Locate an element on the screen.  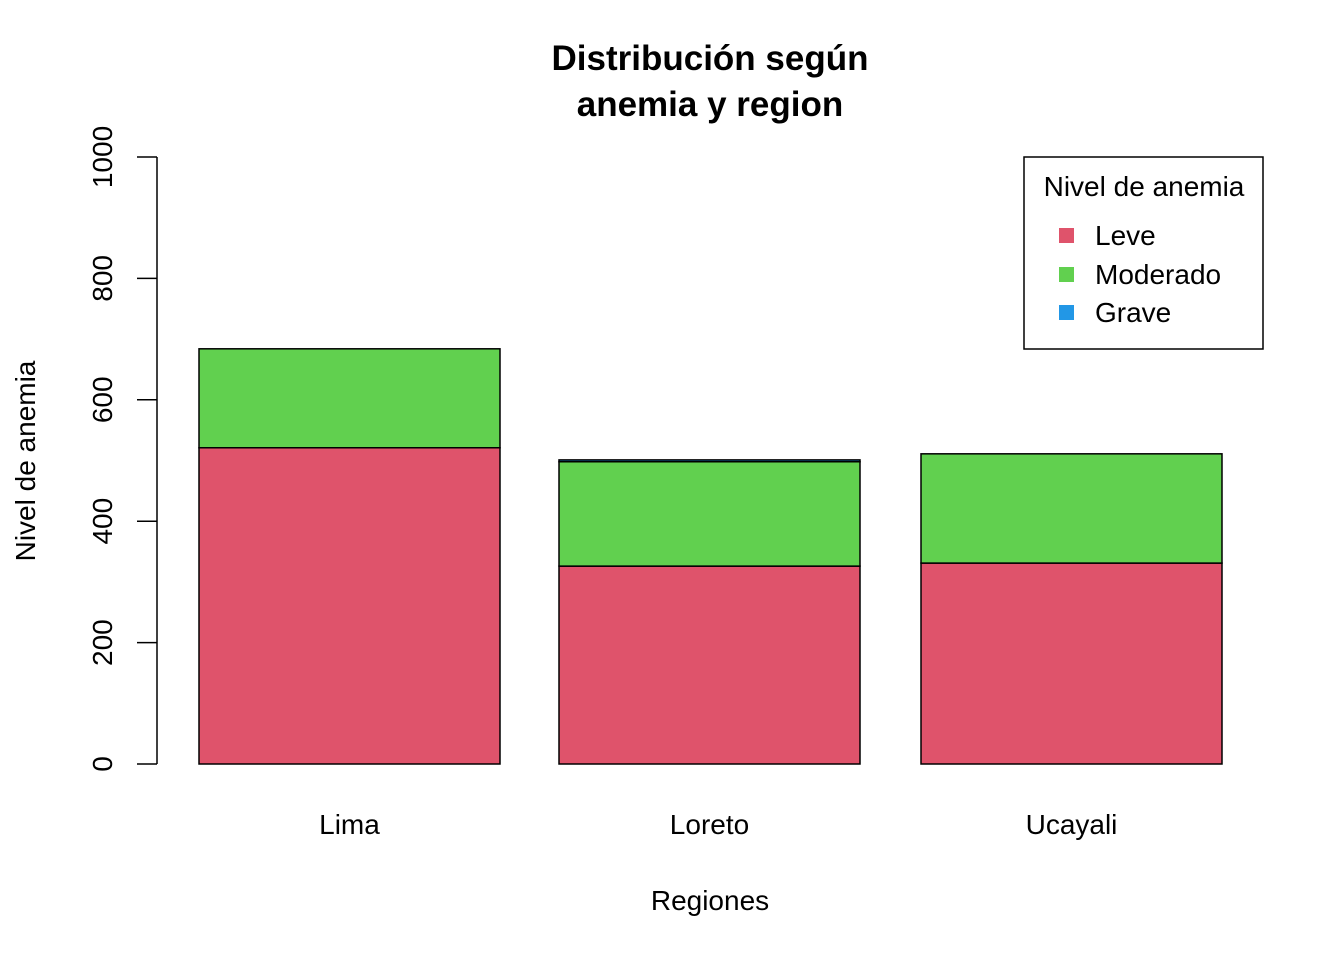
chart-title-line-2: anemia y region is located at coordinates (710, 104).